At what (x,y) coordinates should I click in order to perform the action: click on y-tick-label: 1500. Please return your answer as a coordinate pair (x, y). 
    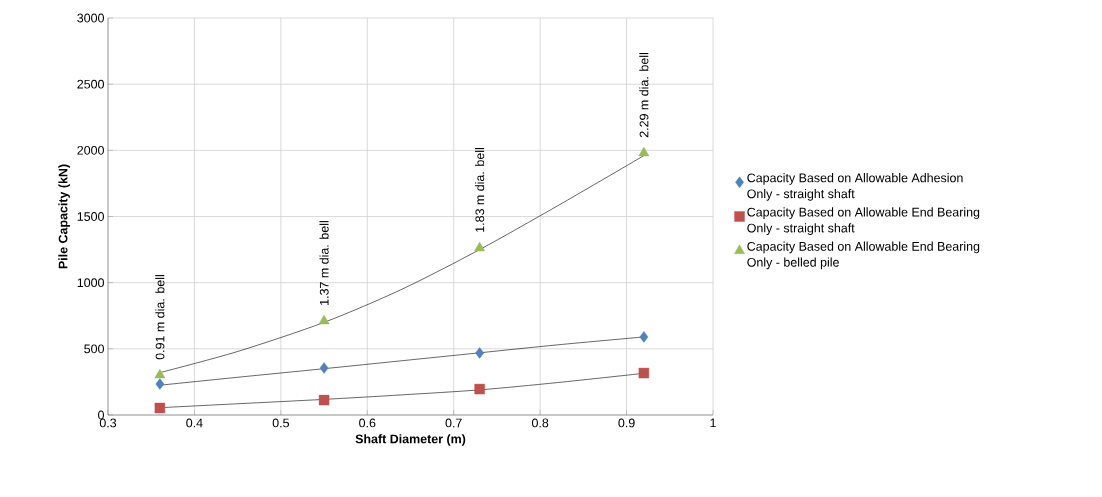
    Looking at the image, I should click on (90, 216).